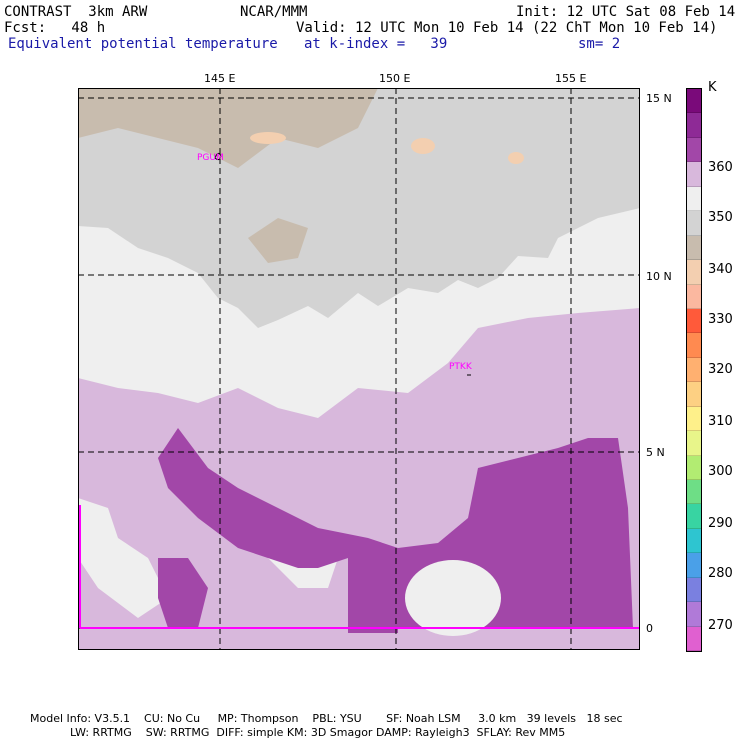 This screenshot has width=740, height=740. Describe the element at coordinates (274, 12) in the screenshot. I see `org-label: NCAR/MMM` at that location.